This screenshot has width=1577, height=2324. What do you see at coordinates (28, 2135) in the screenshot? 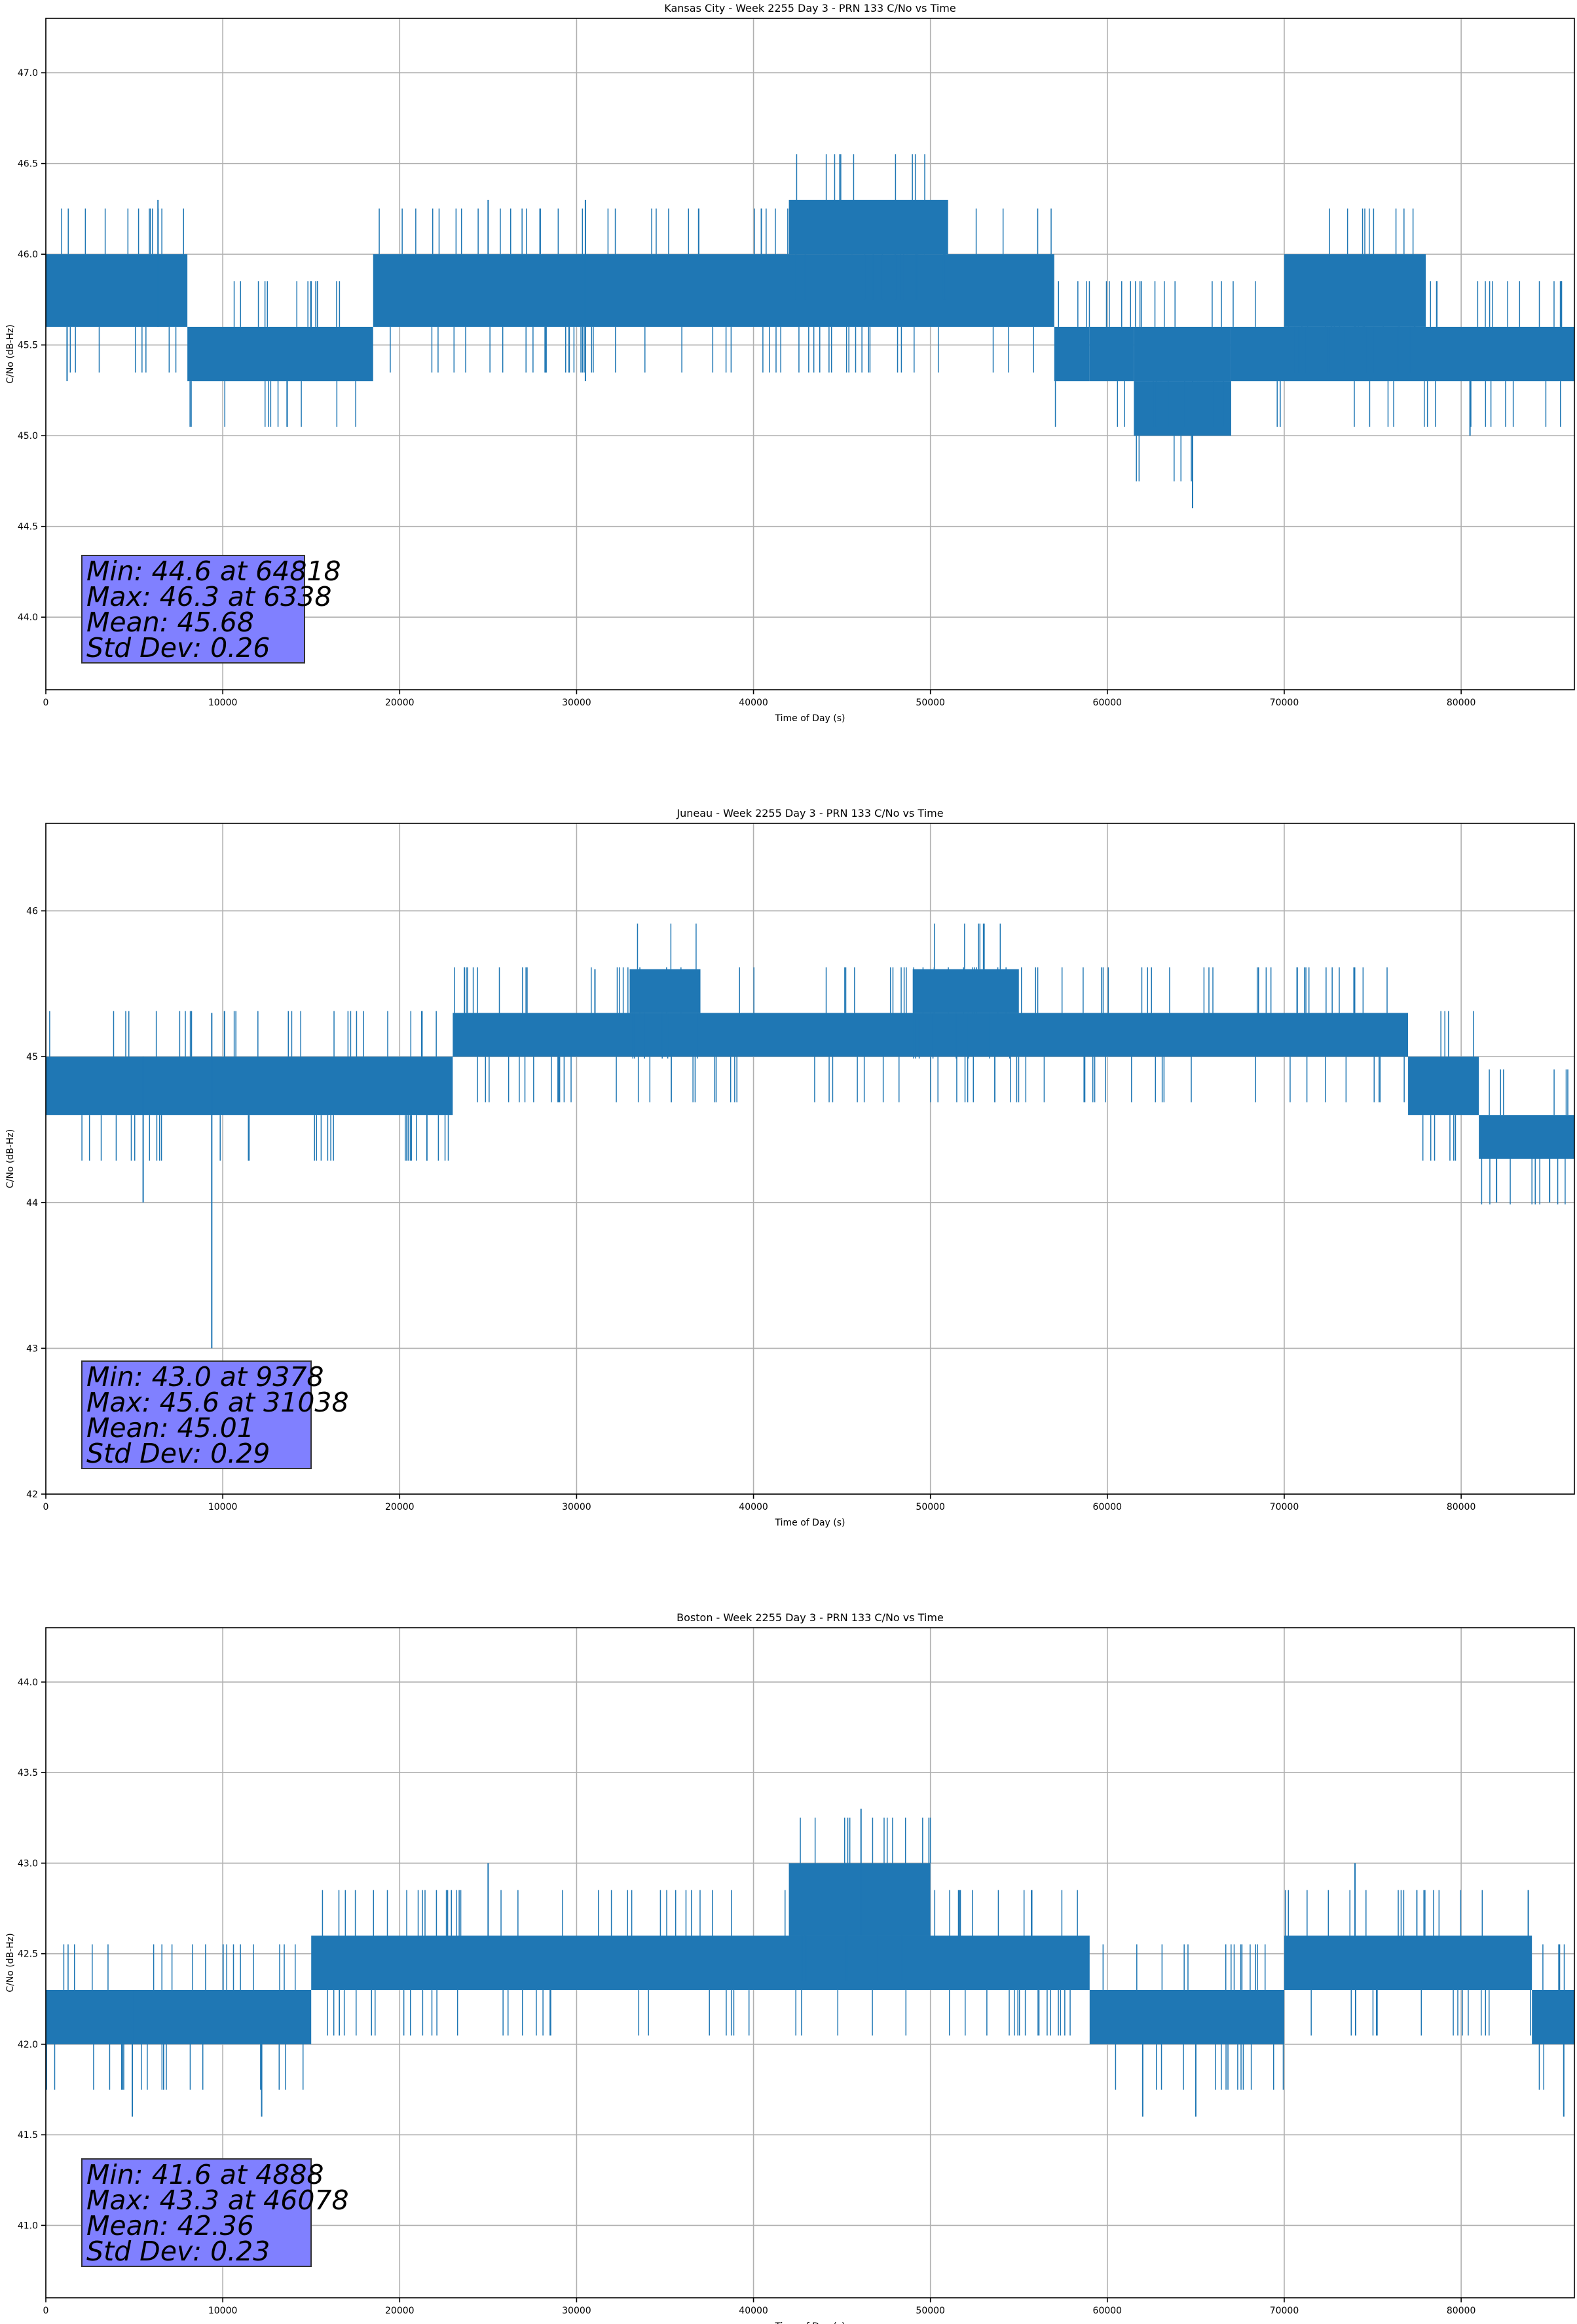
I see `y-tick-label: 41.5` at bounding box center [28, 2135].